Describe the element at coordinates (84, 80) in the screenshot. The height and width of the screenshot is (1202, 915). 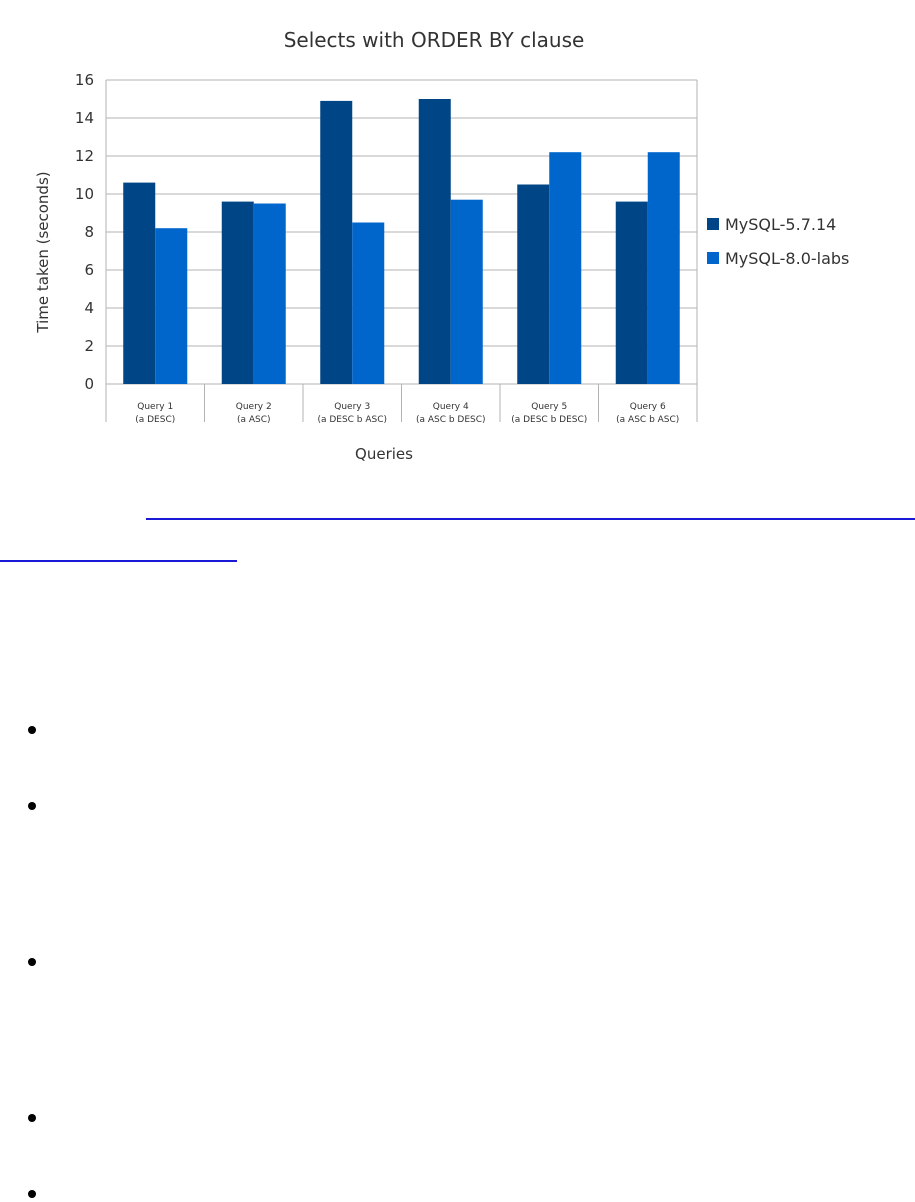
I see `y-tick-label: 16` at that location.